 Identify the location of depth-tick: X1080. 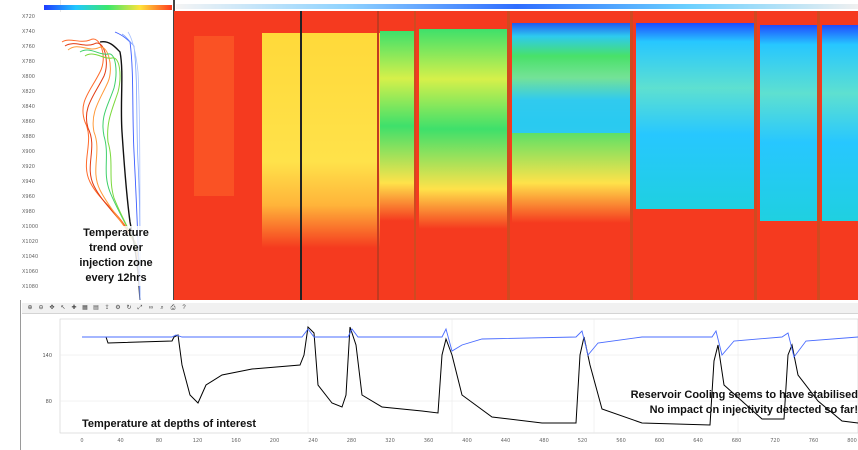
(30, 287).